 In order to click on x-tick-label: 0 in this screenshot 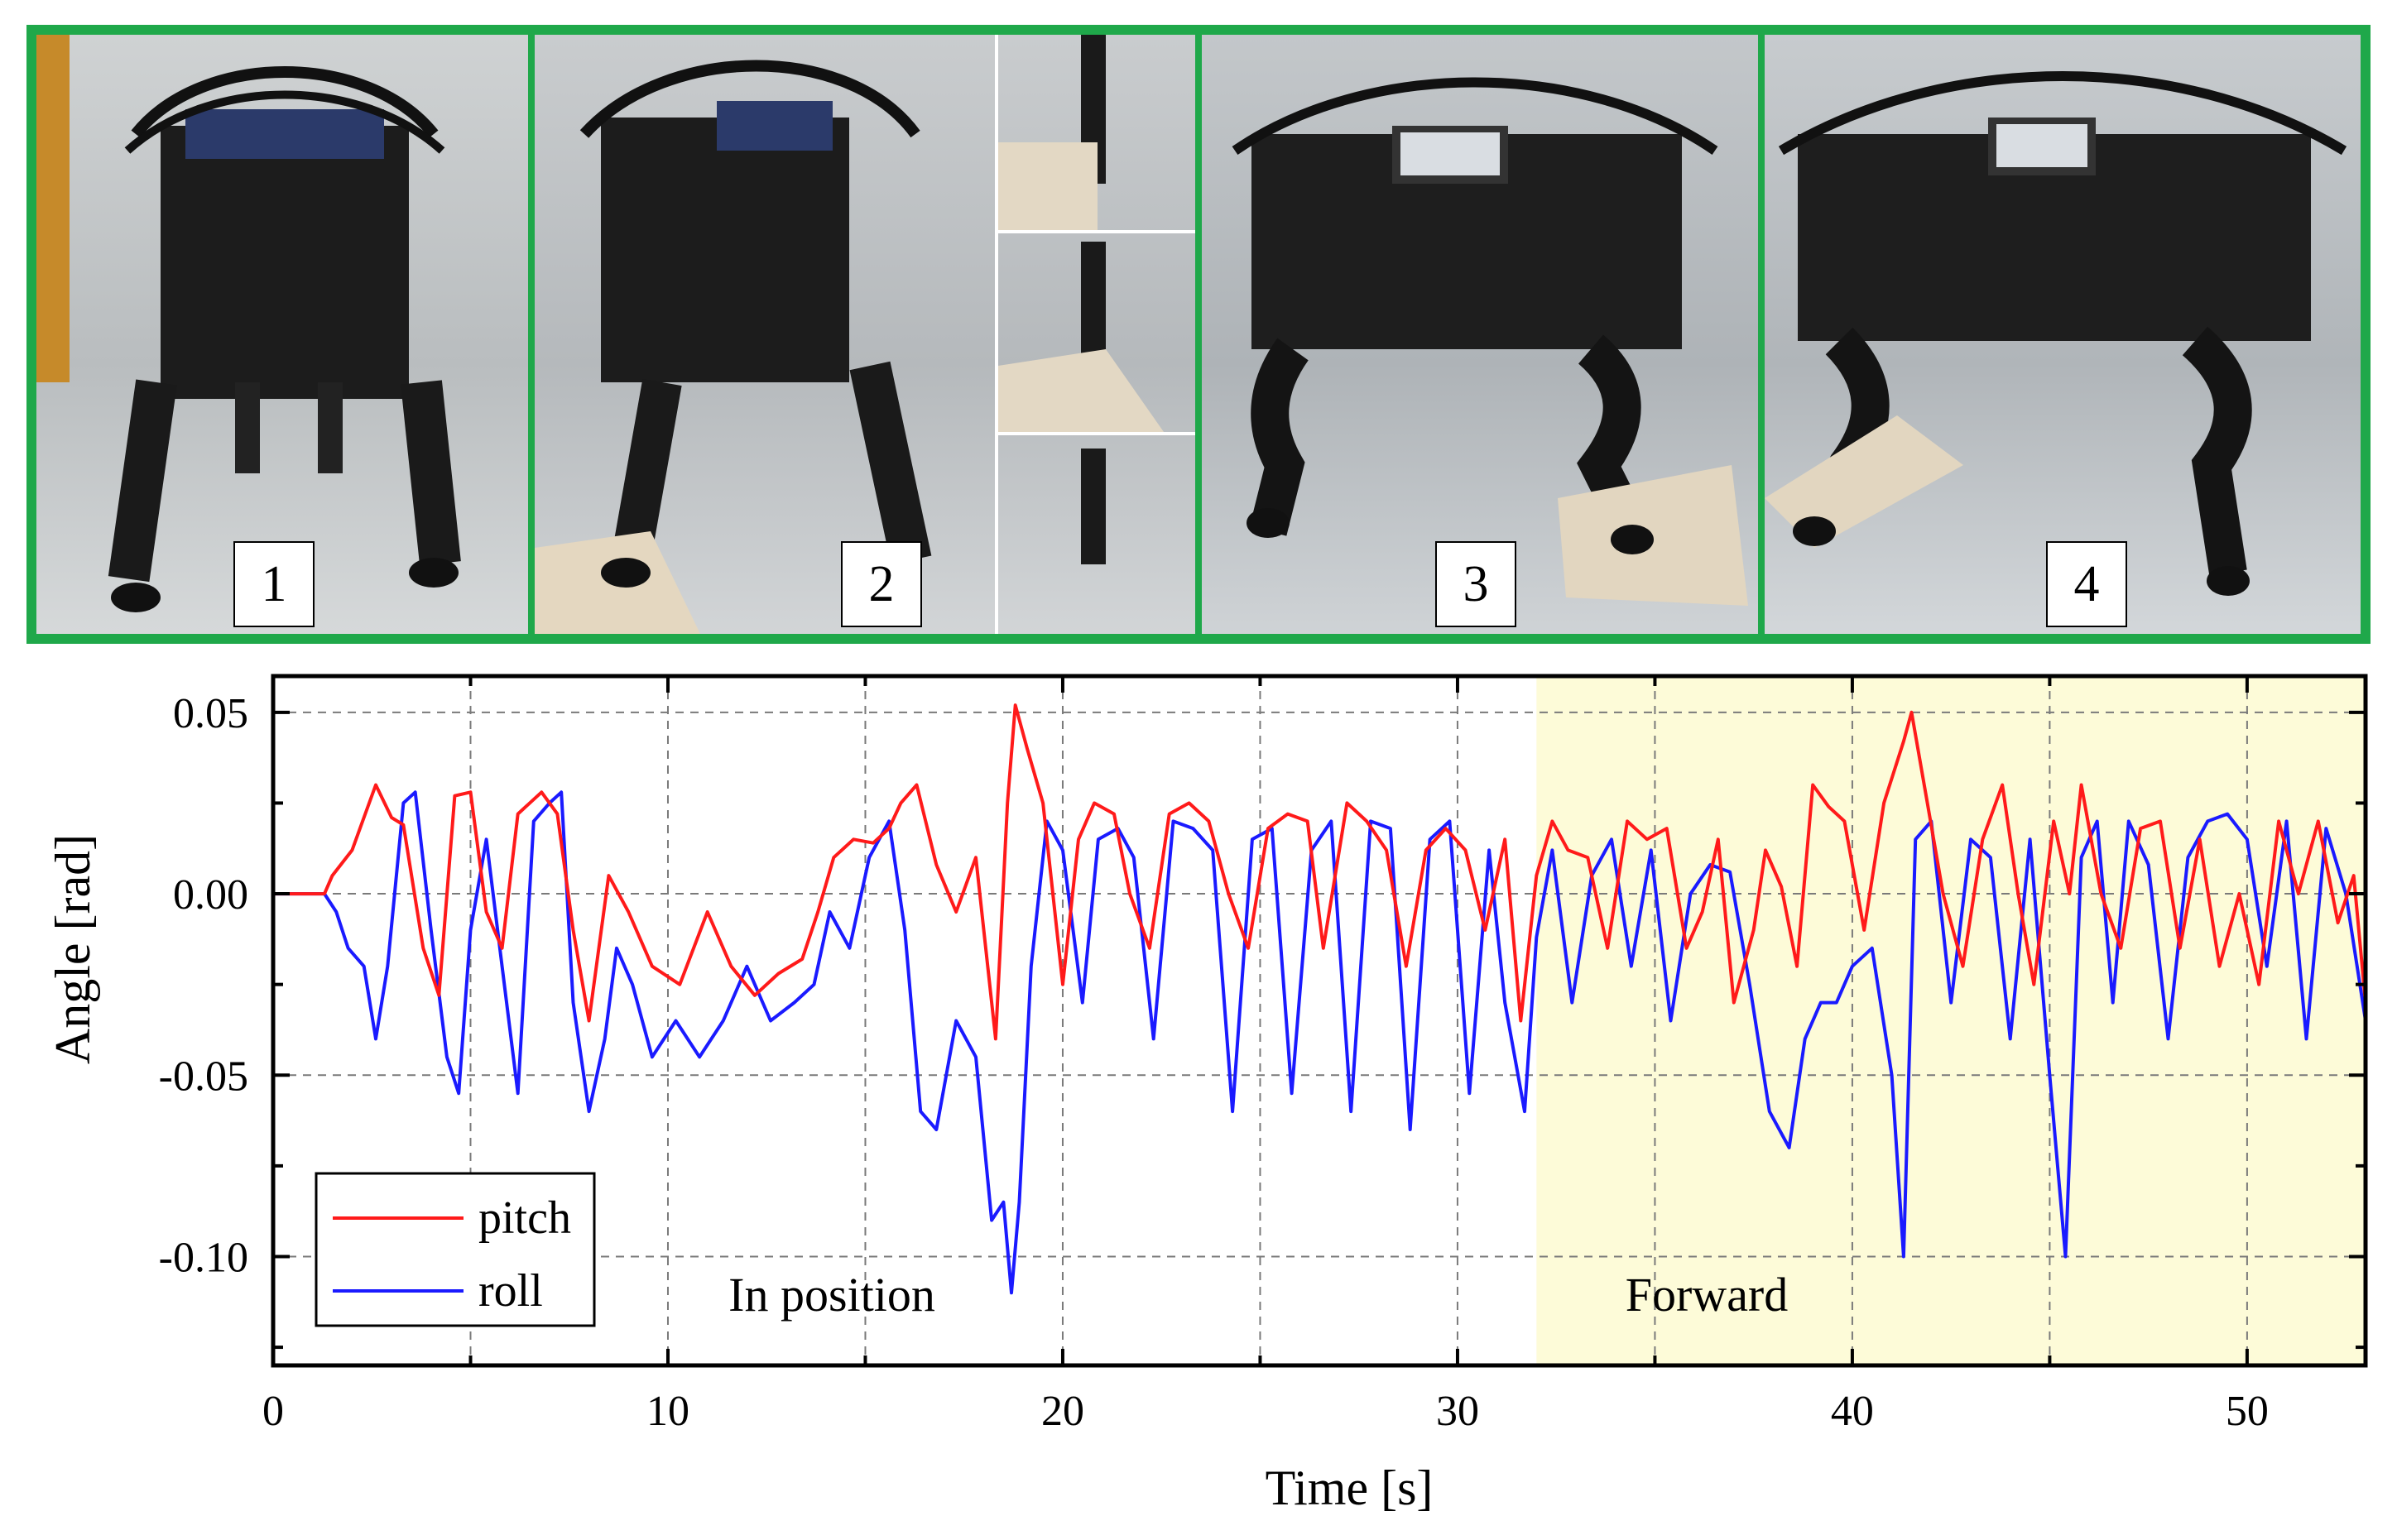, I will do `click(273, 1411)`.